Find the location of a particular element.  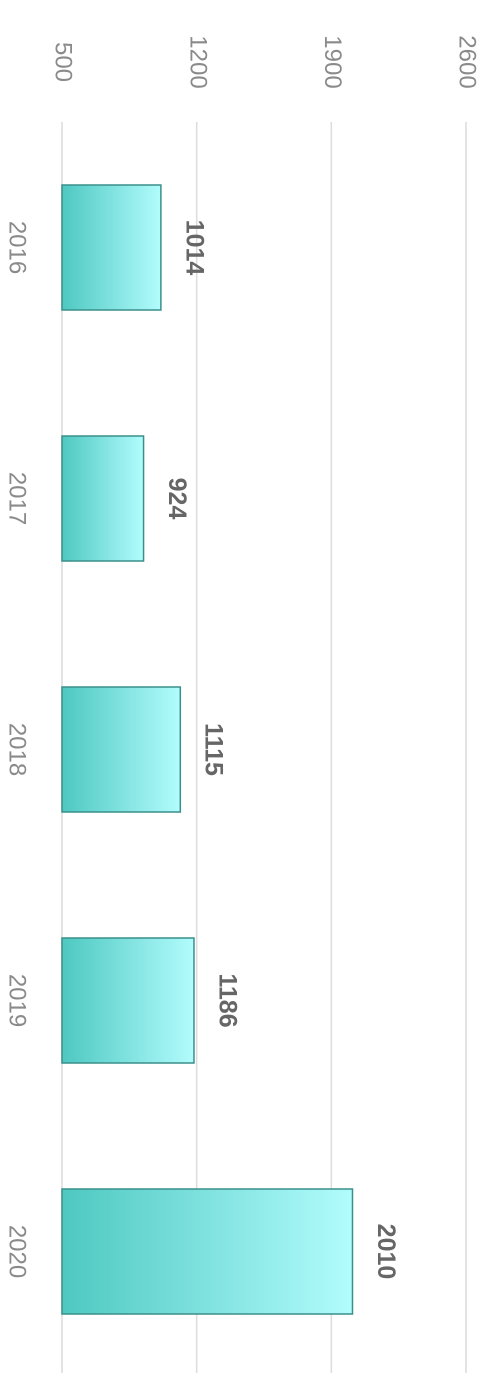

value-tick-label: 1200 is located at coordinates (197, 61).